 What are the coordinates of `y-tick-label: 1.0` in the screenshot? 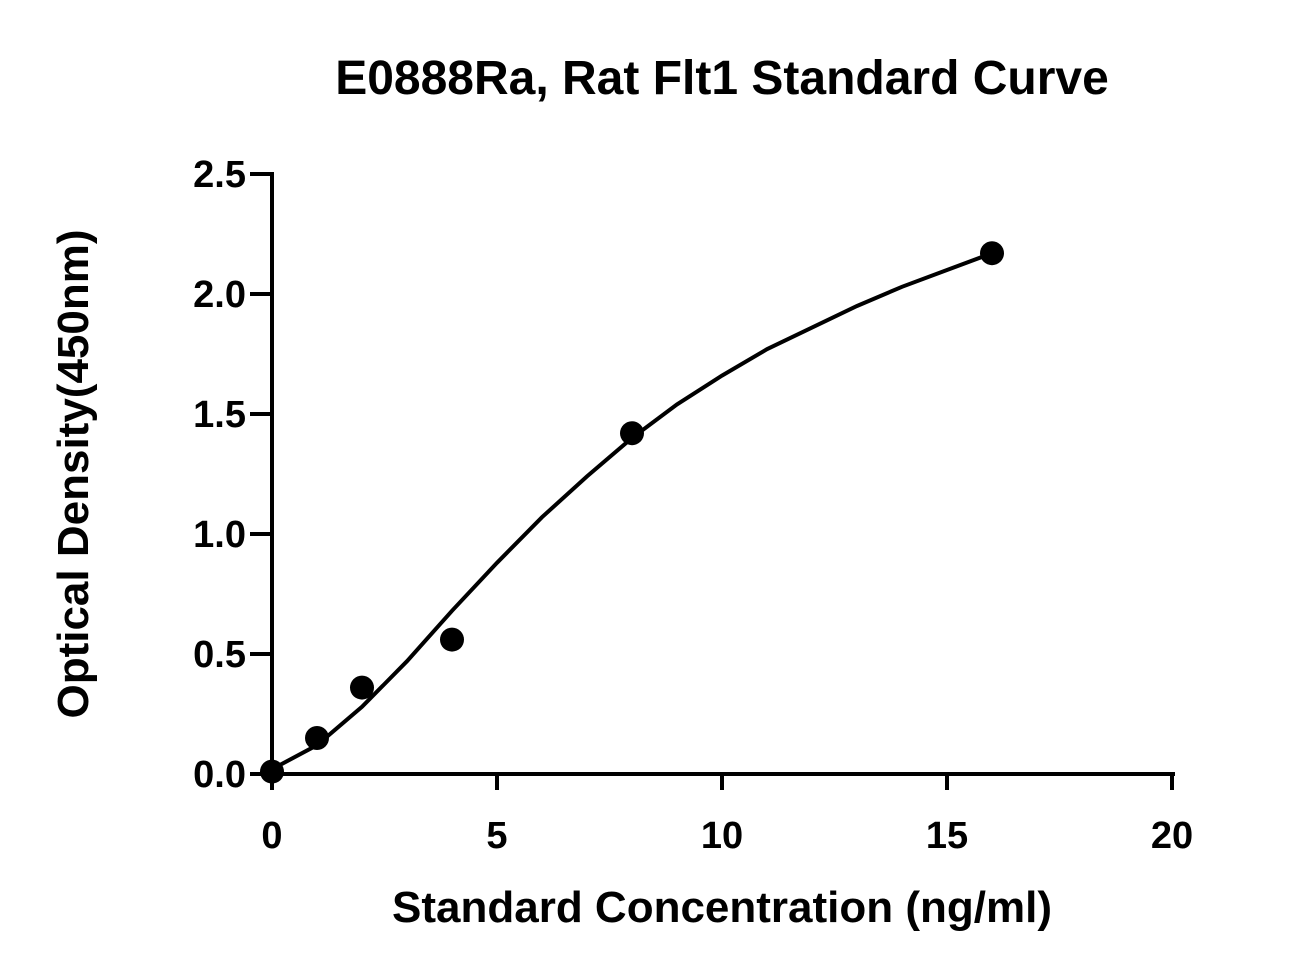 It's located at (219, 535).